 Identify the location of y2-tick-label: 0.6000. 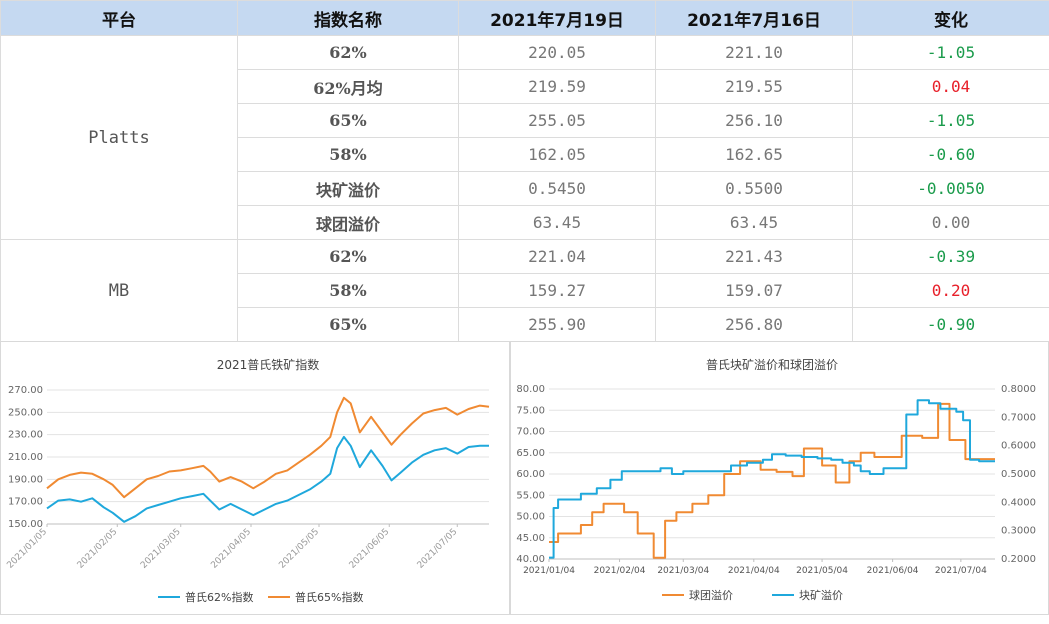
(1018, 446).